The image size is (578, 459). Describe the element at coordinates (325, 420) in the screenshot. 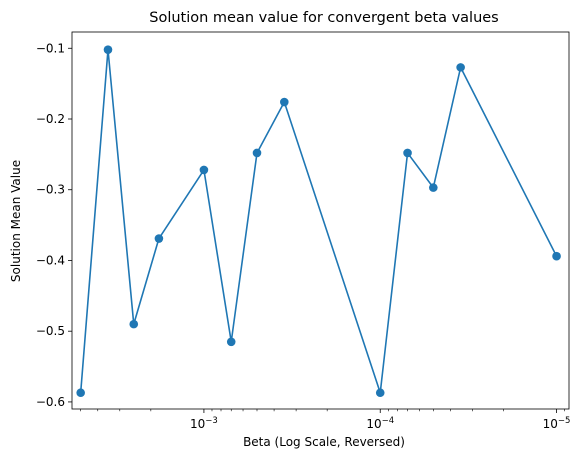

I see `x-axis: 10⁻³ 10⁻⁴ 10⁻⁵` at that location.